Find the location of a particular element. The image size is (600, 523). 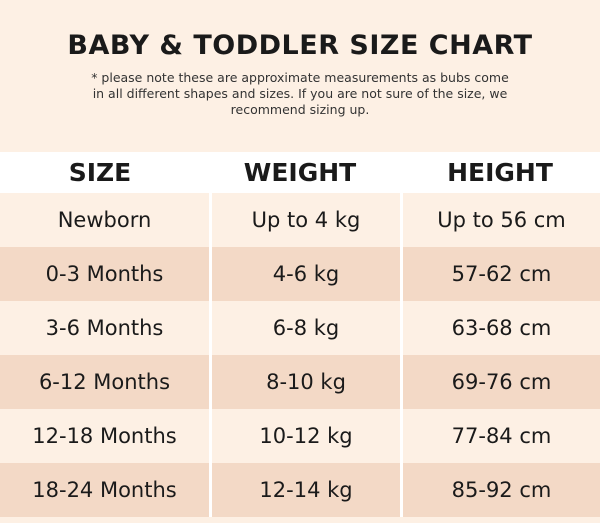

page-title: BABY & TODDLER SIZE CHART is located at coordinates (300, 45).